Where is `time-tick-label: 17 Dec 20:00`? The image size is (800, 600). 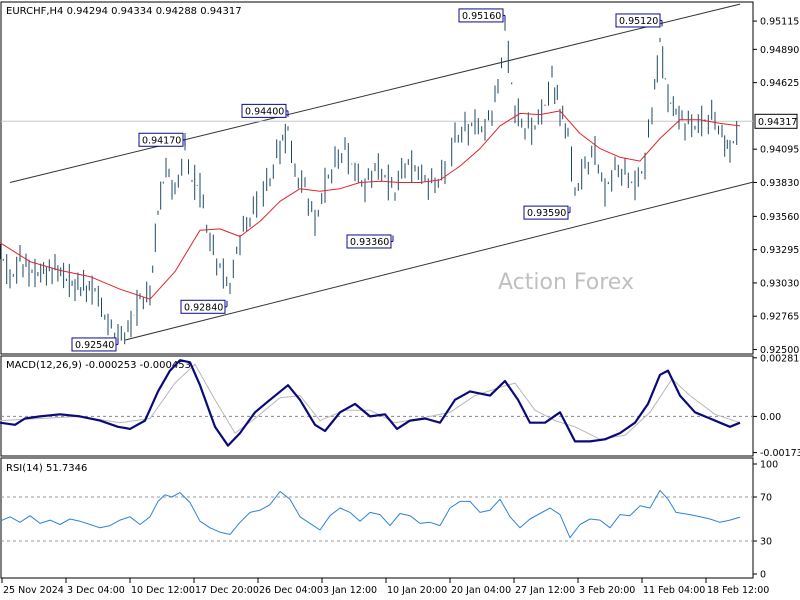 time-tick-label: 17 Dec 20:00 is located at coordinates (227, 590).